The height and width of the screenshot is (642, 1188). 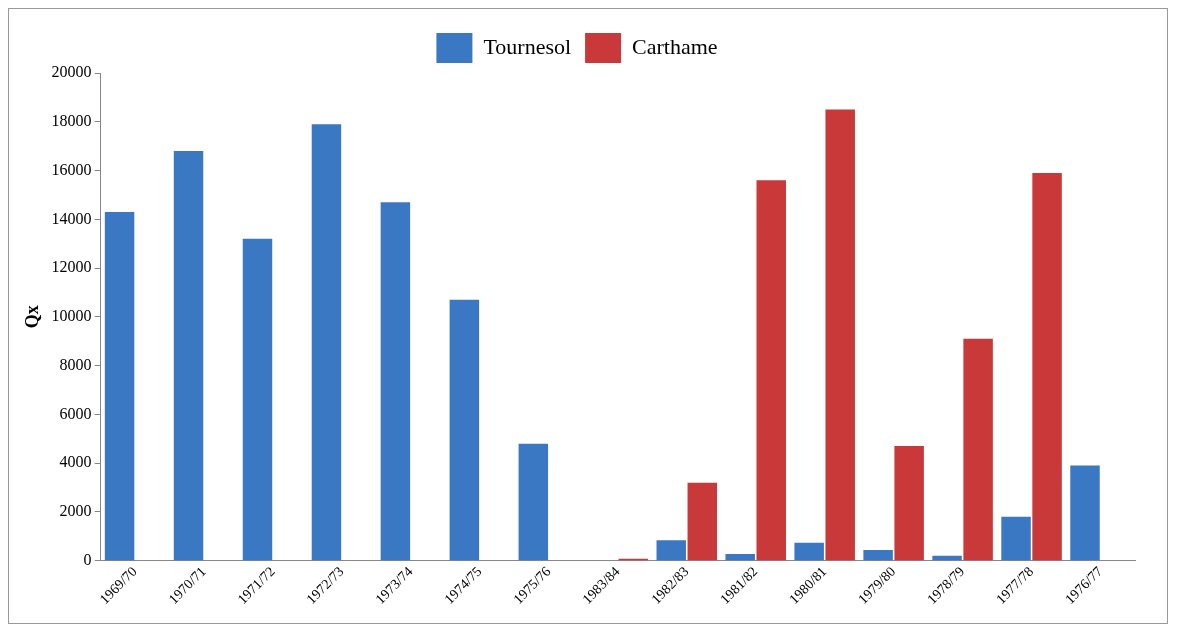 I want to click on y-tick-label: 8000, so click(x=75, y=364).